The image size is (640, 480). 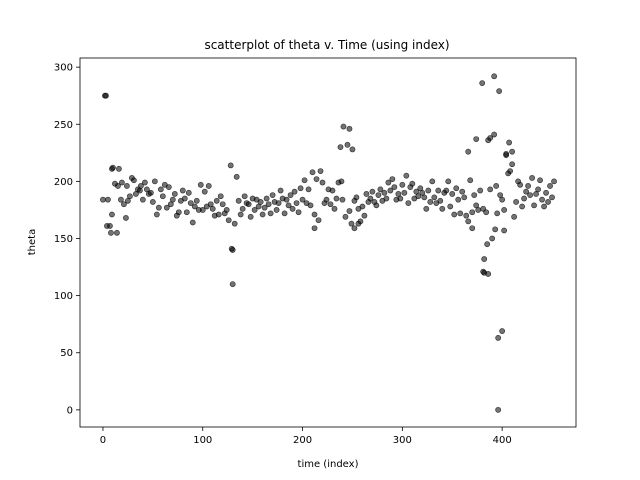 What do you see at coordinates (66, 353) in the screenshot?
I see `y-tick-label: 50` at bounding box center [66, 353].